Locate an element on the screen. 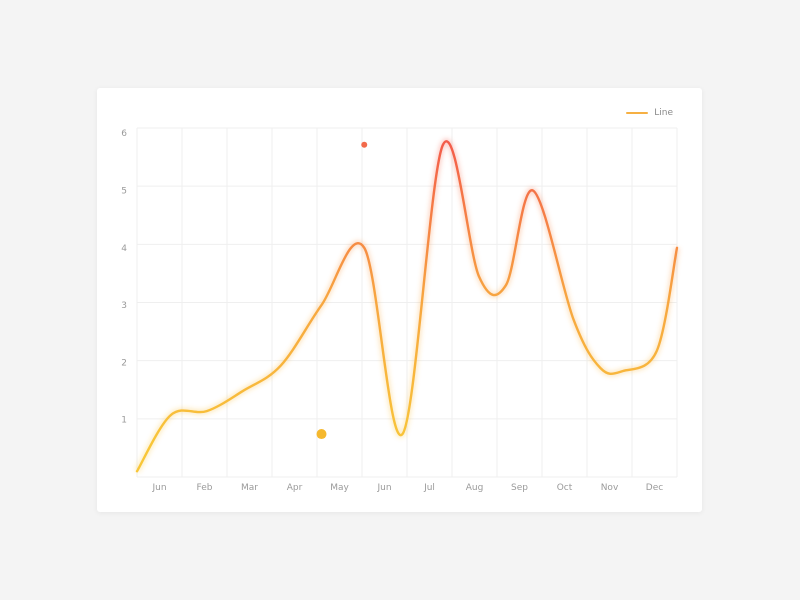 The image size is (800, 600). x-tick-label: Dec is located at coordinates (654, 488).